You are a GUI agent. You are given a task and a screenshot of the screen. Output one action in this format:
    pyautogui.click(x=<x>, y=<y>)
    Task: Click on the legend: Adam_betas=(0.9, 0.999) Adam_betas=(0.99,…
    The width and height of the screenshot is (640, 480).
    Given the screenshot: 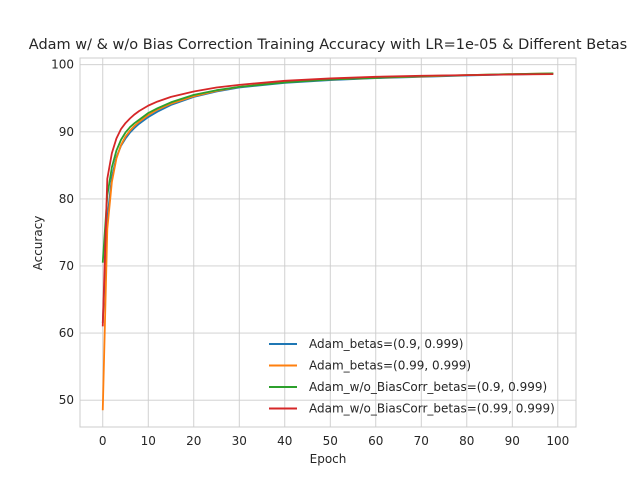 What is the action you would take?
    pyautogui.click(x=412, y=376)
    